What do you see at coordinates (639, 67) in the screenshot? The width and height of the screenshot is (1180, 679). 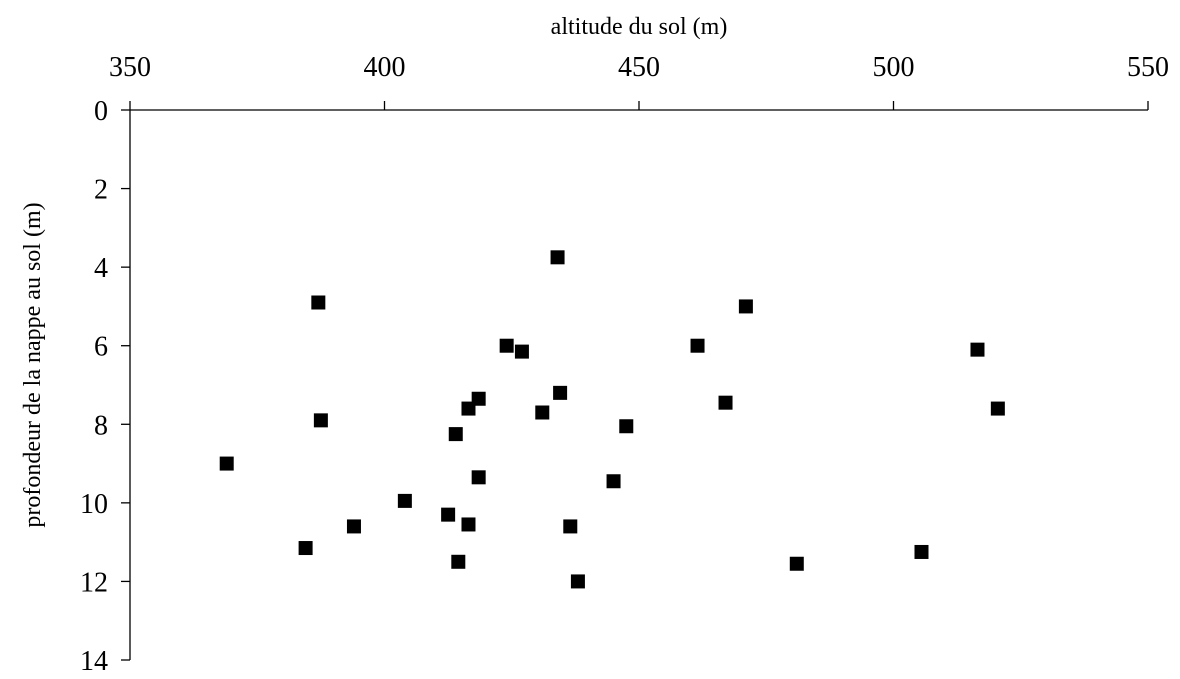 I see `x-tick-label-450: 450` at bounding box center [639, 67].